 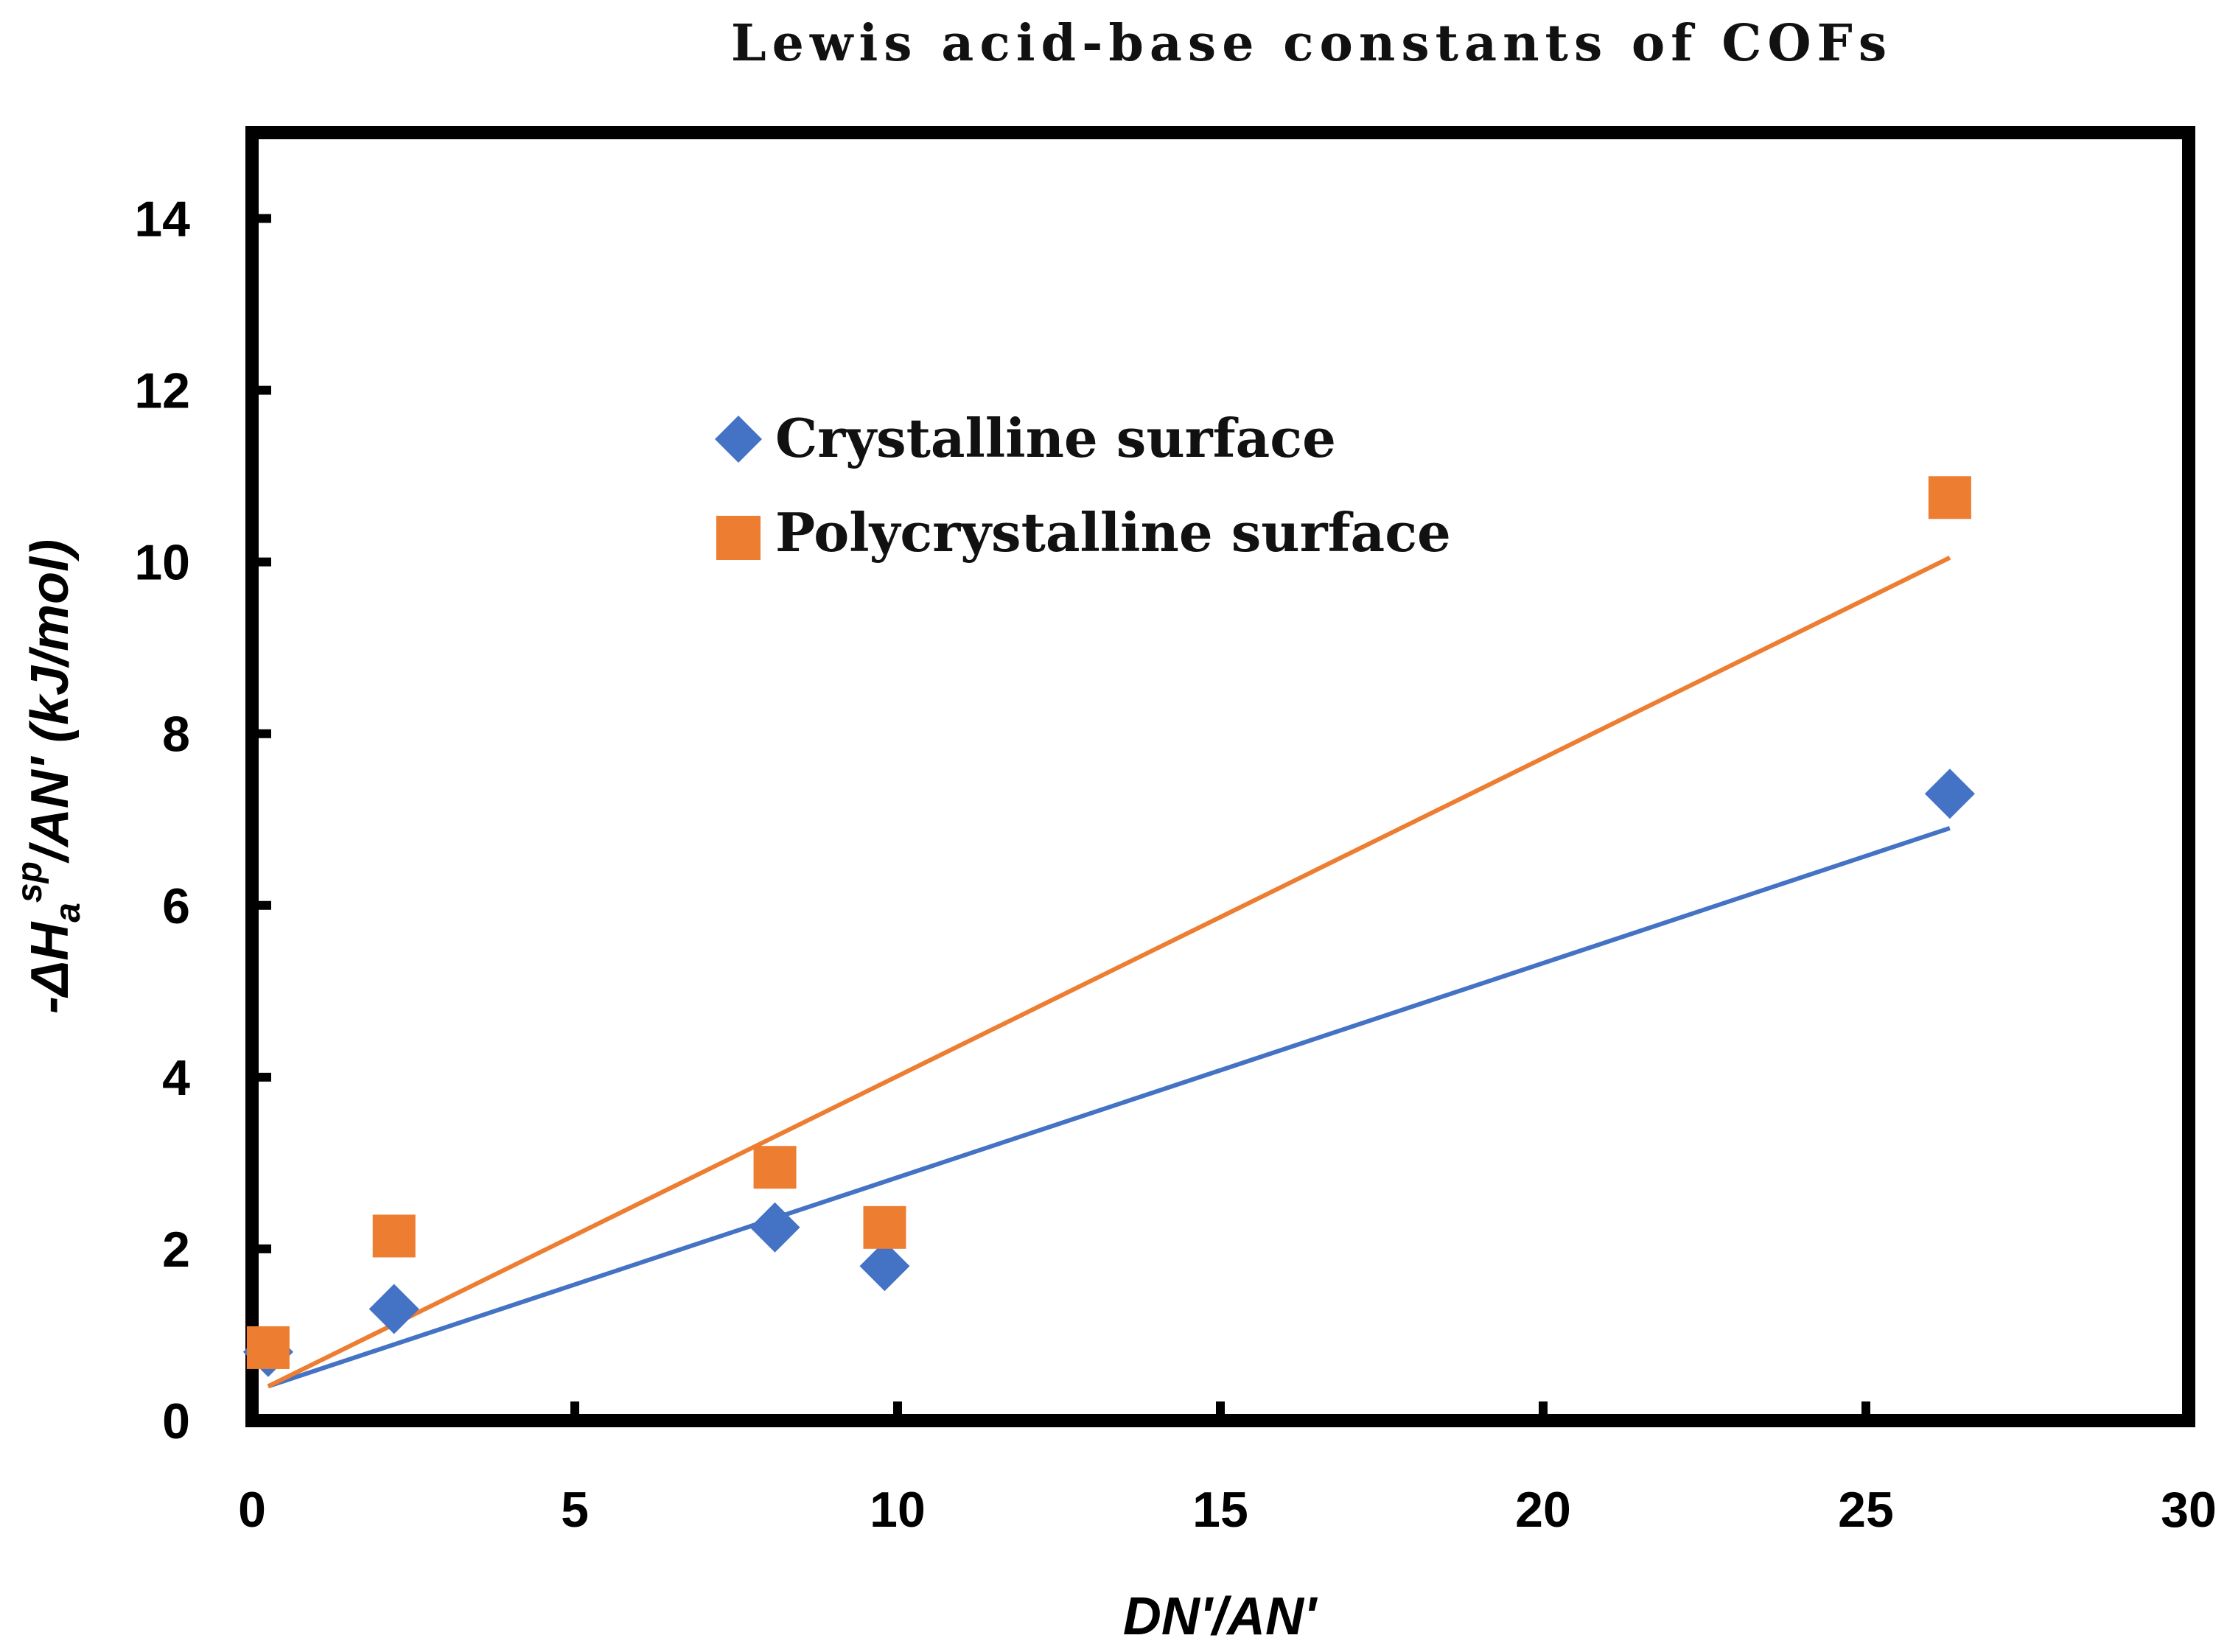 I want to click on x-tick-label-20: 20, so click(x=1543, y=1510).